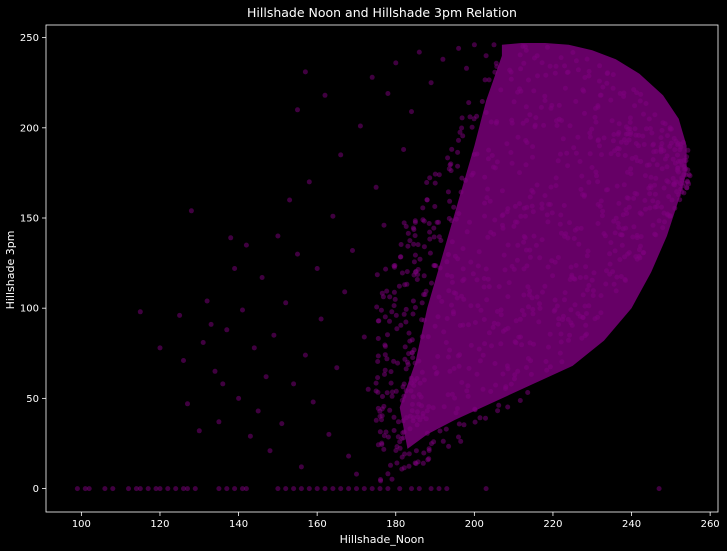  Describe the element at coordinates (29, 309) in the screenshot. I see `y-tick-label: 100` at that location.